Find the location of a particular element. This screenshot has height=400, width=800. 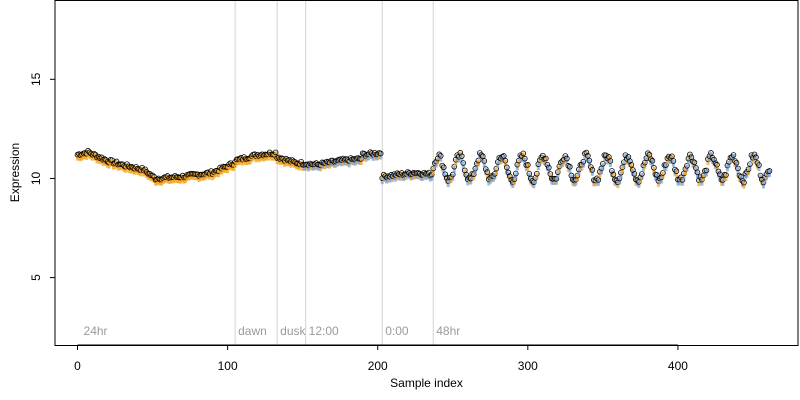

y-tick-label-1: 10 is located at coordinates (36, 178).